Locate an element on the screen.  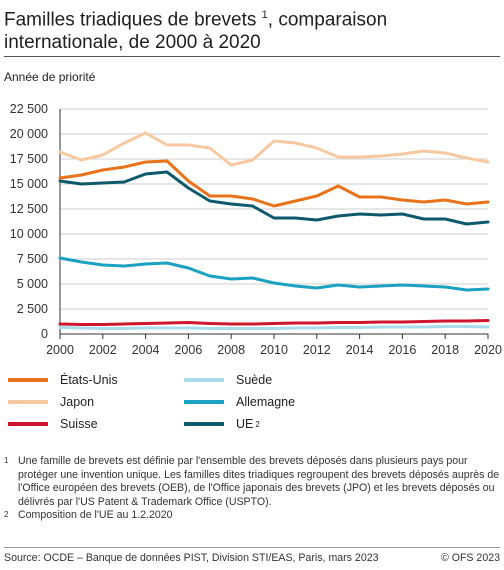
x-tick-label: 2002 is located at coordinates (103, 350).